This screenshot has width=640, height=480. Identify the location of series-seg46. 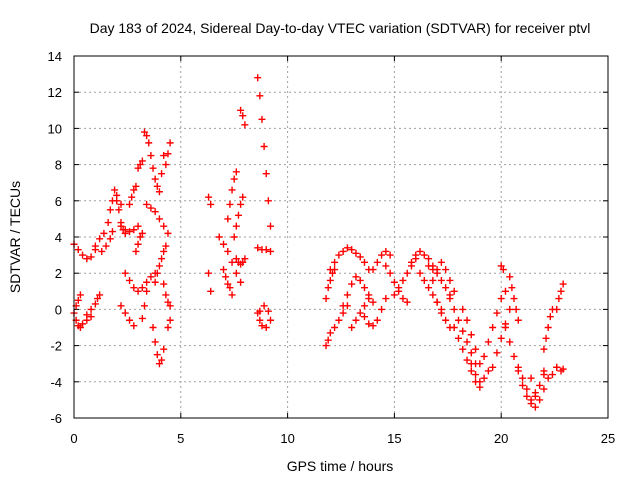
(430, 291).